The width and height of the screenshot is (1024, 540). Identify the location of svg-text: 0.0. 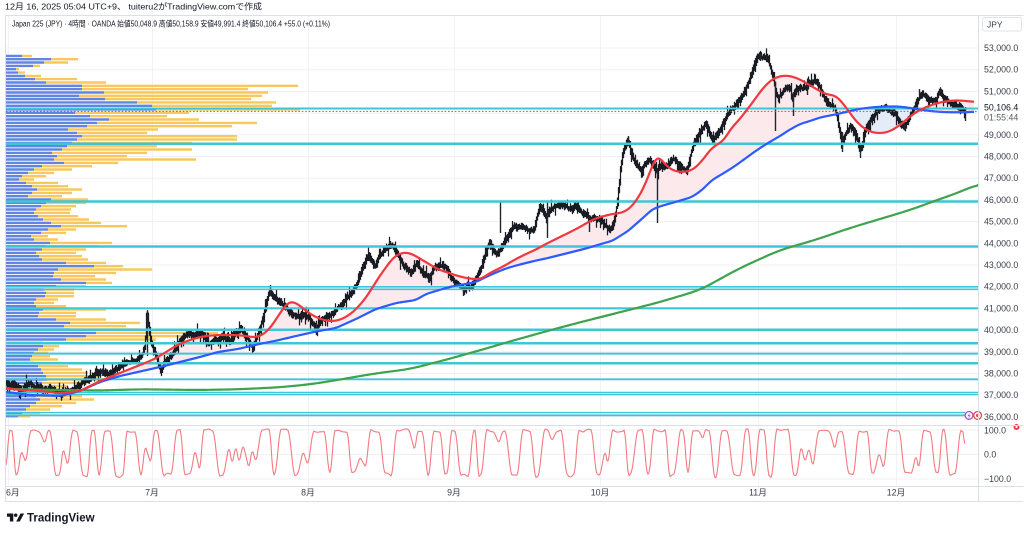
(990, 455).